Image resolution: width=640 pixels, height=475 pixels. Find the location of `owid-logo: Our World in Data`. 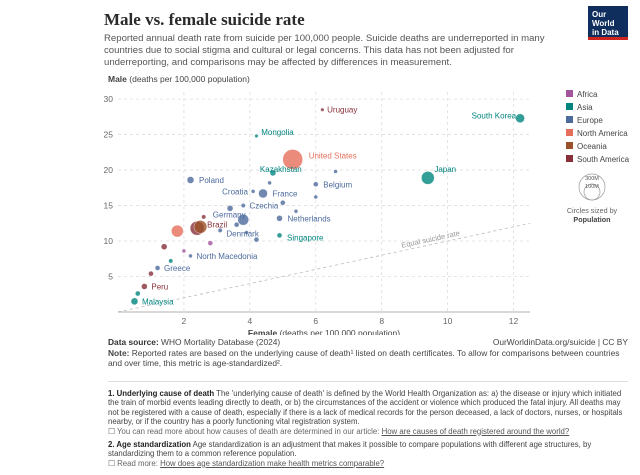

owid-logo: Our World in Data is located at coordinates (608, 23).